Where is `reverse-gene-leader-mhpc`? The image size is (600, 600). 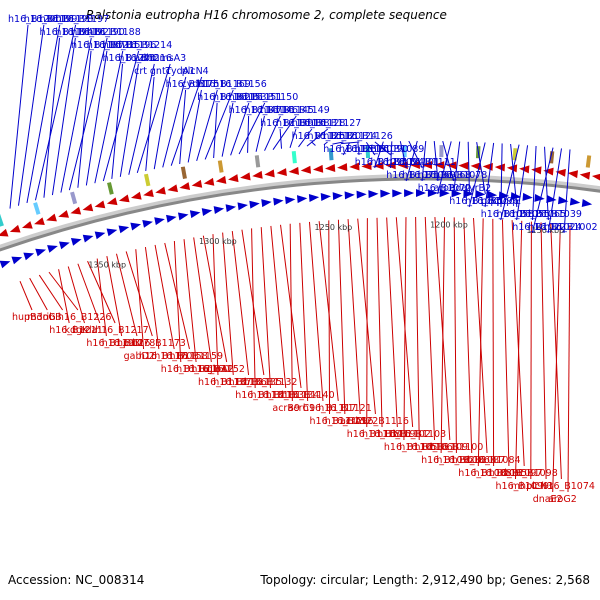
reverse-gene-leader-mhpc is located at coordinates (531, 350).